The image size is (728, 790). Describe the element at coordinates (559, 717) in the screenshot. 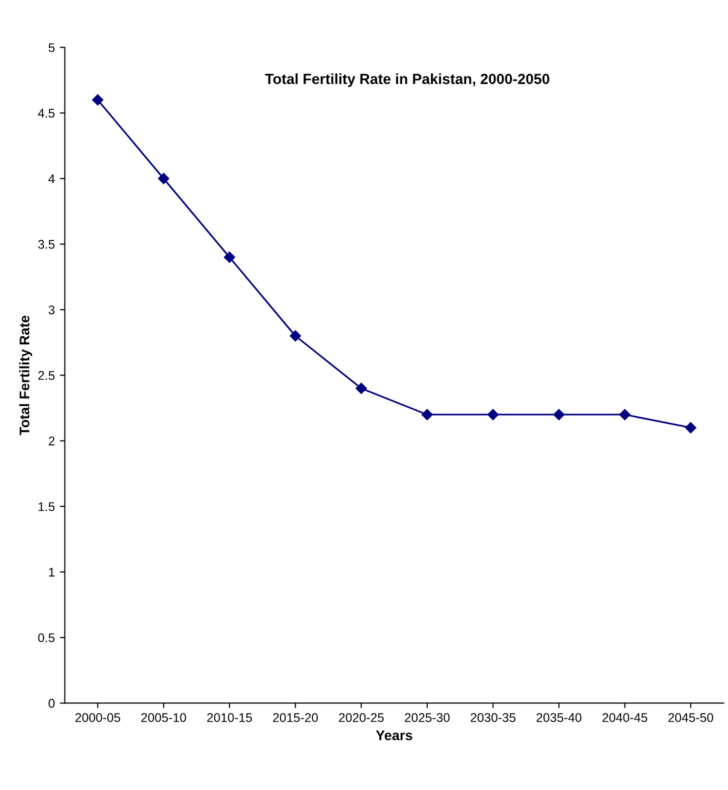

I see `x-tick-label: 2035-40` at that location.